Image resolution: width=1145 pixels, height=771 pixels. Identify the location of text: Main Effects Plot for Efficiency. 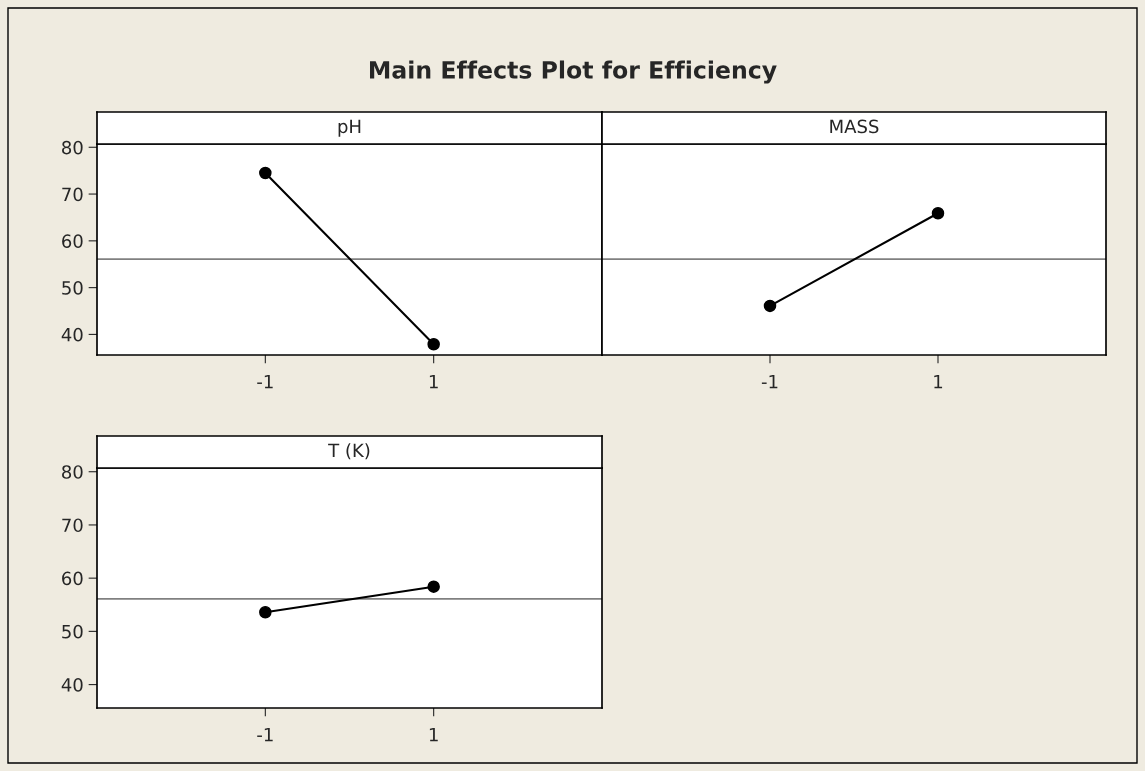
(573, 72).